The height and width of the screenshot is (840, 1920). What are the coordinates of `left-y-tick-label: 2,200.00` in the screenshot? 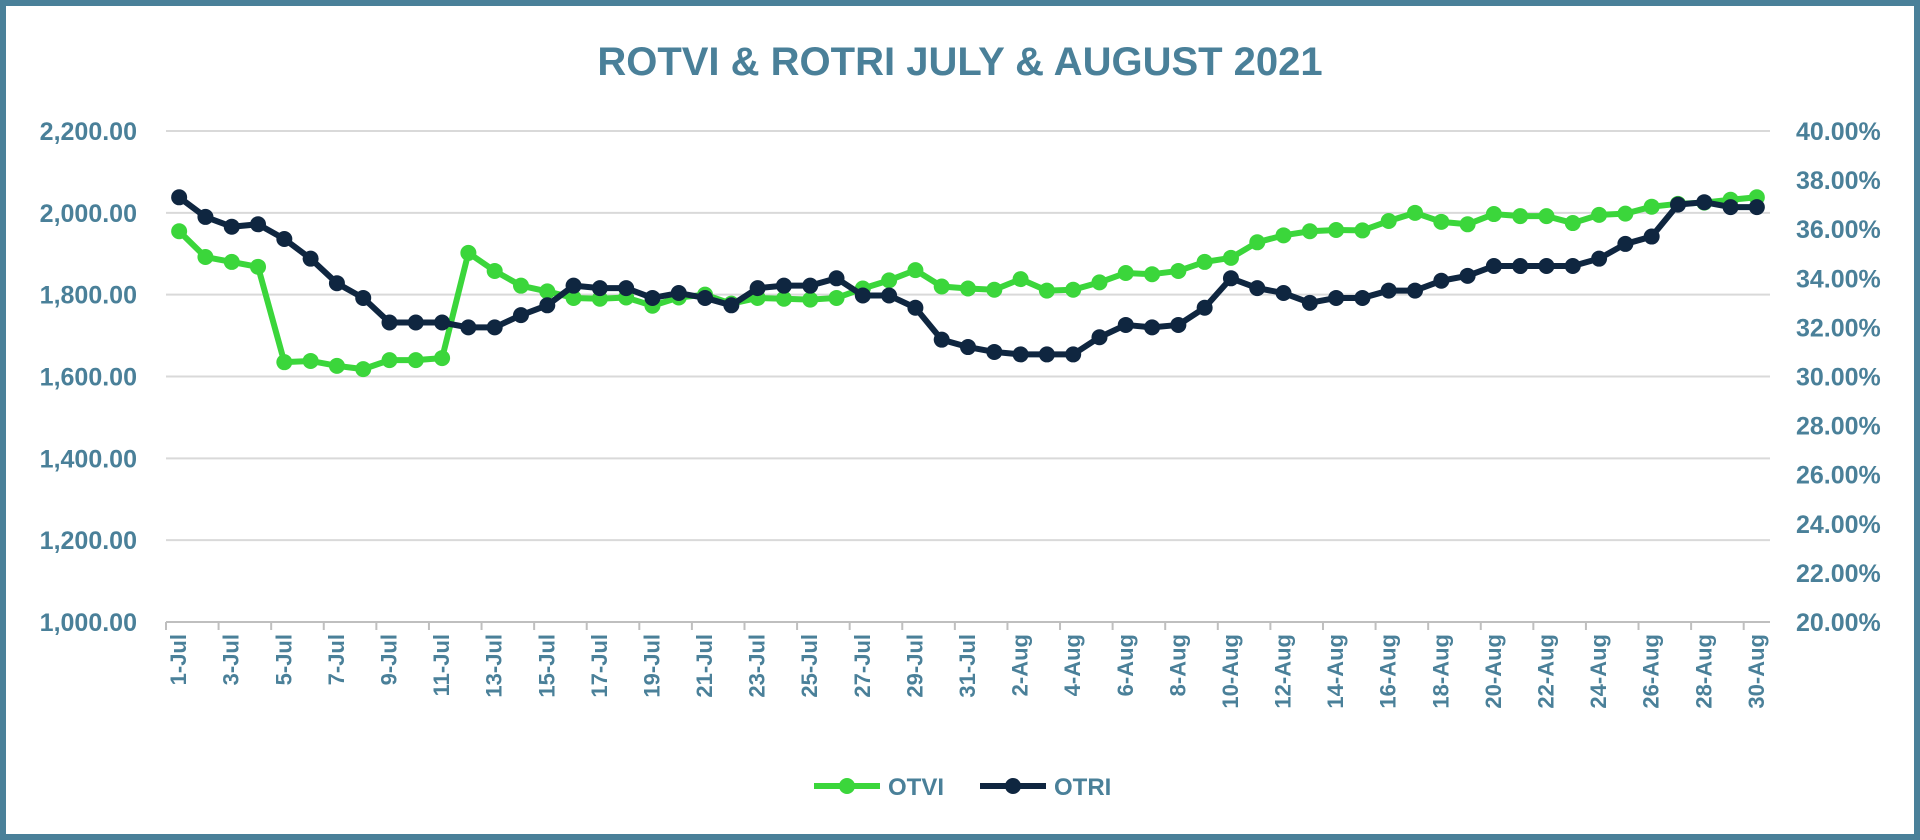 It's located at (88, 132).